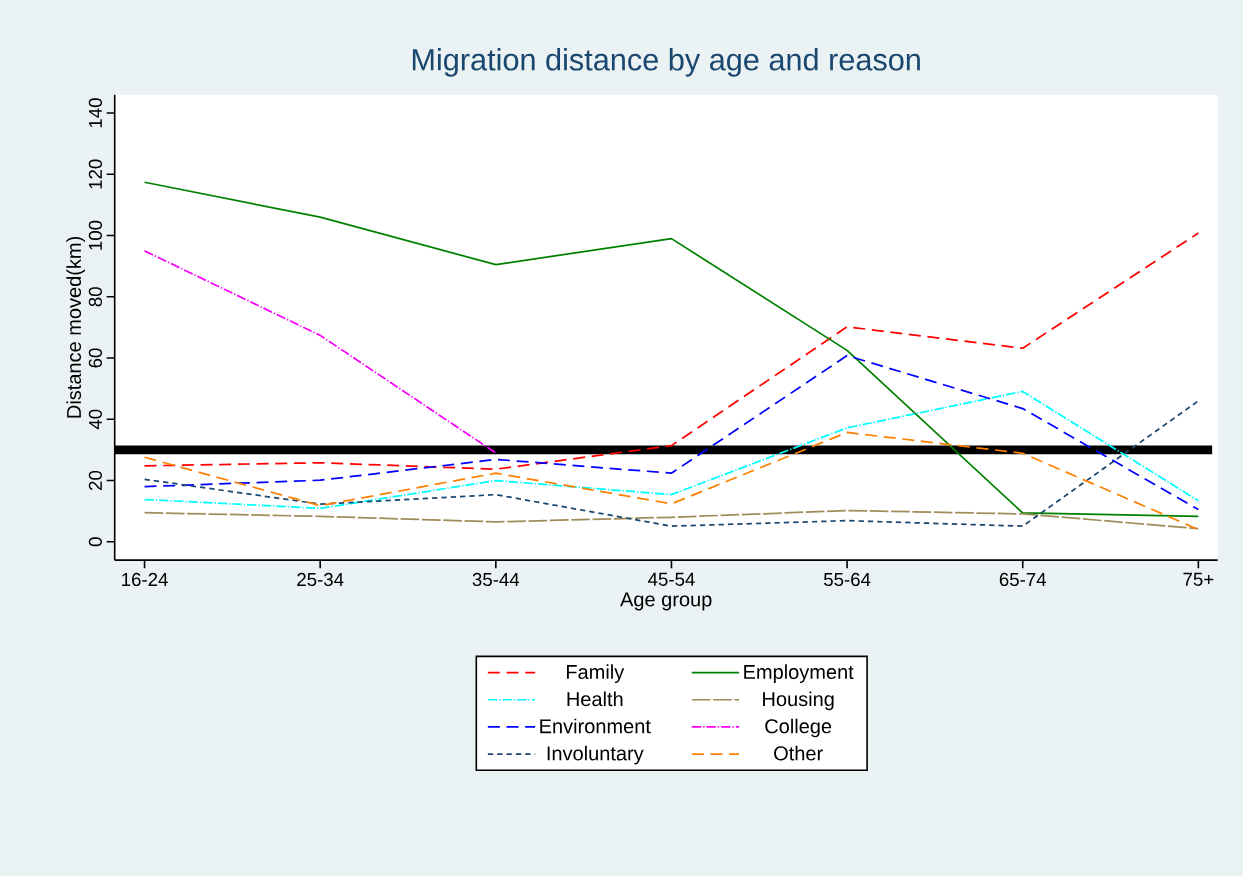 This screenshot has height=876, width=1243. What do you see at coordinates (95, 235) in the screenshot?
I see `y-tick-label: 100` at bounding box center [95, 235].